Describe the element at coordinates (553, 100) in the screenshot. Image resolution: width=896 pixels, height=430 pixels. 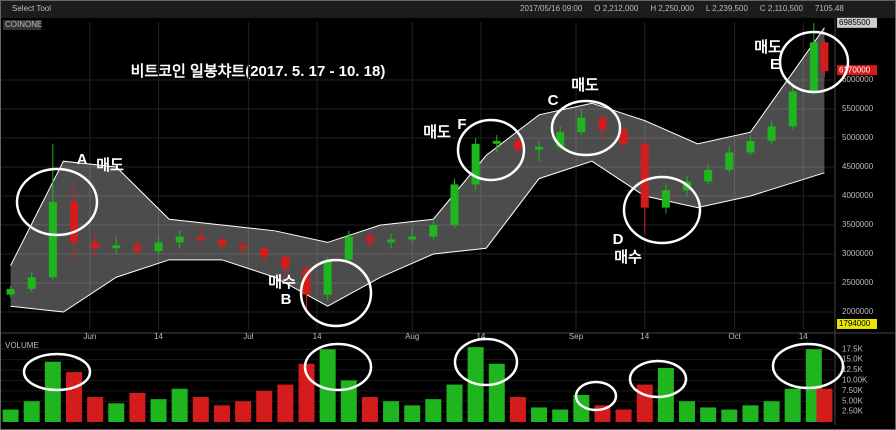
I see `annotation-letter: C` at that location.